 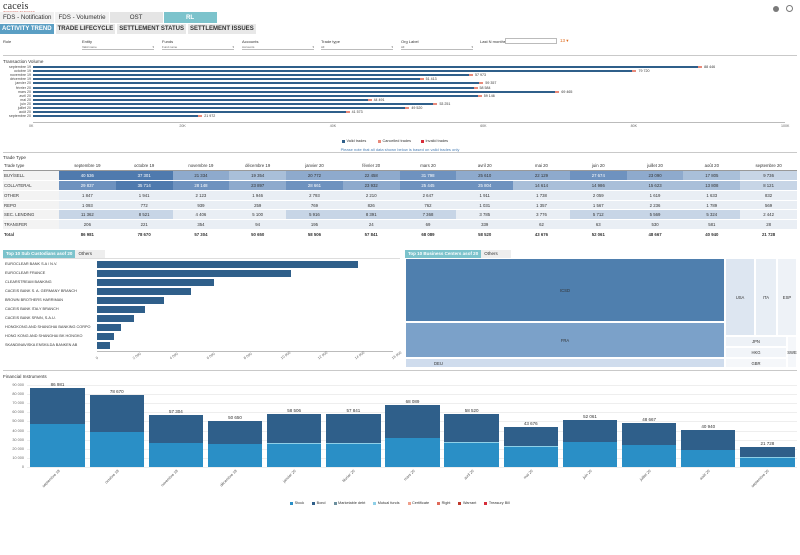 What do you see at coordinates (428, 176) in the screenshot?
I see `table-cell: 31 798` at bounding box center [428, 176].